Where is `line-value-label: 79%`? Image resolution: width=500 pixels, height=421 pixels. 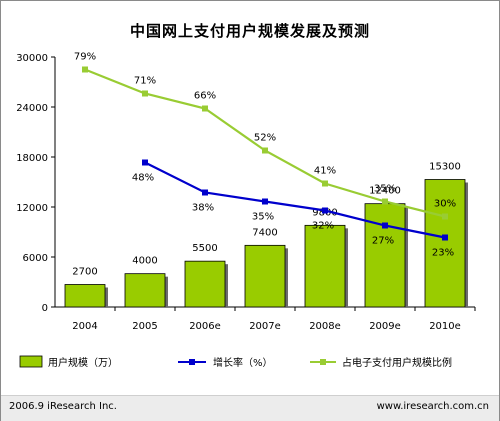
line-value-label: 79% is located at coordinates (85, 57).